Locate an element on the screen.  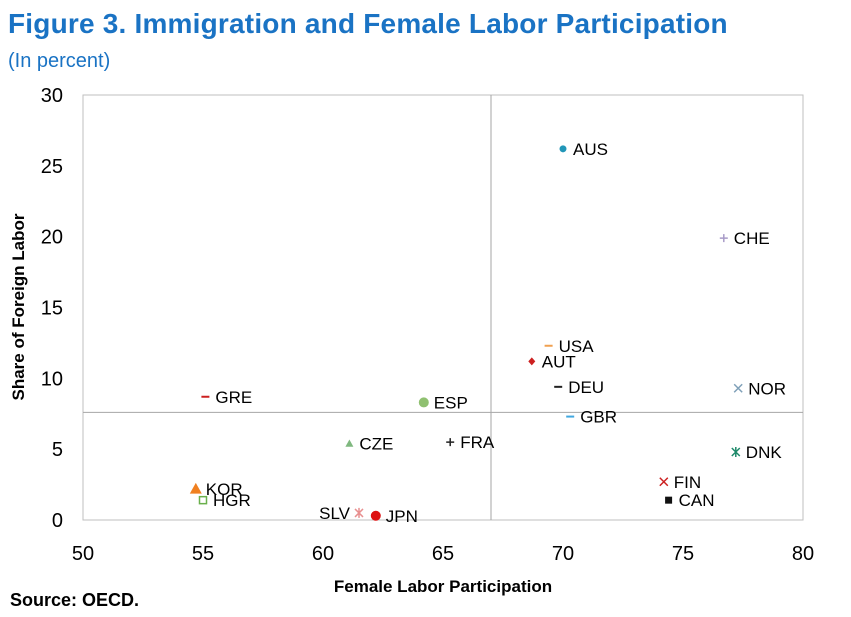
data-point-gre: GRE is located at coordinates (226, 397).